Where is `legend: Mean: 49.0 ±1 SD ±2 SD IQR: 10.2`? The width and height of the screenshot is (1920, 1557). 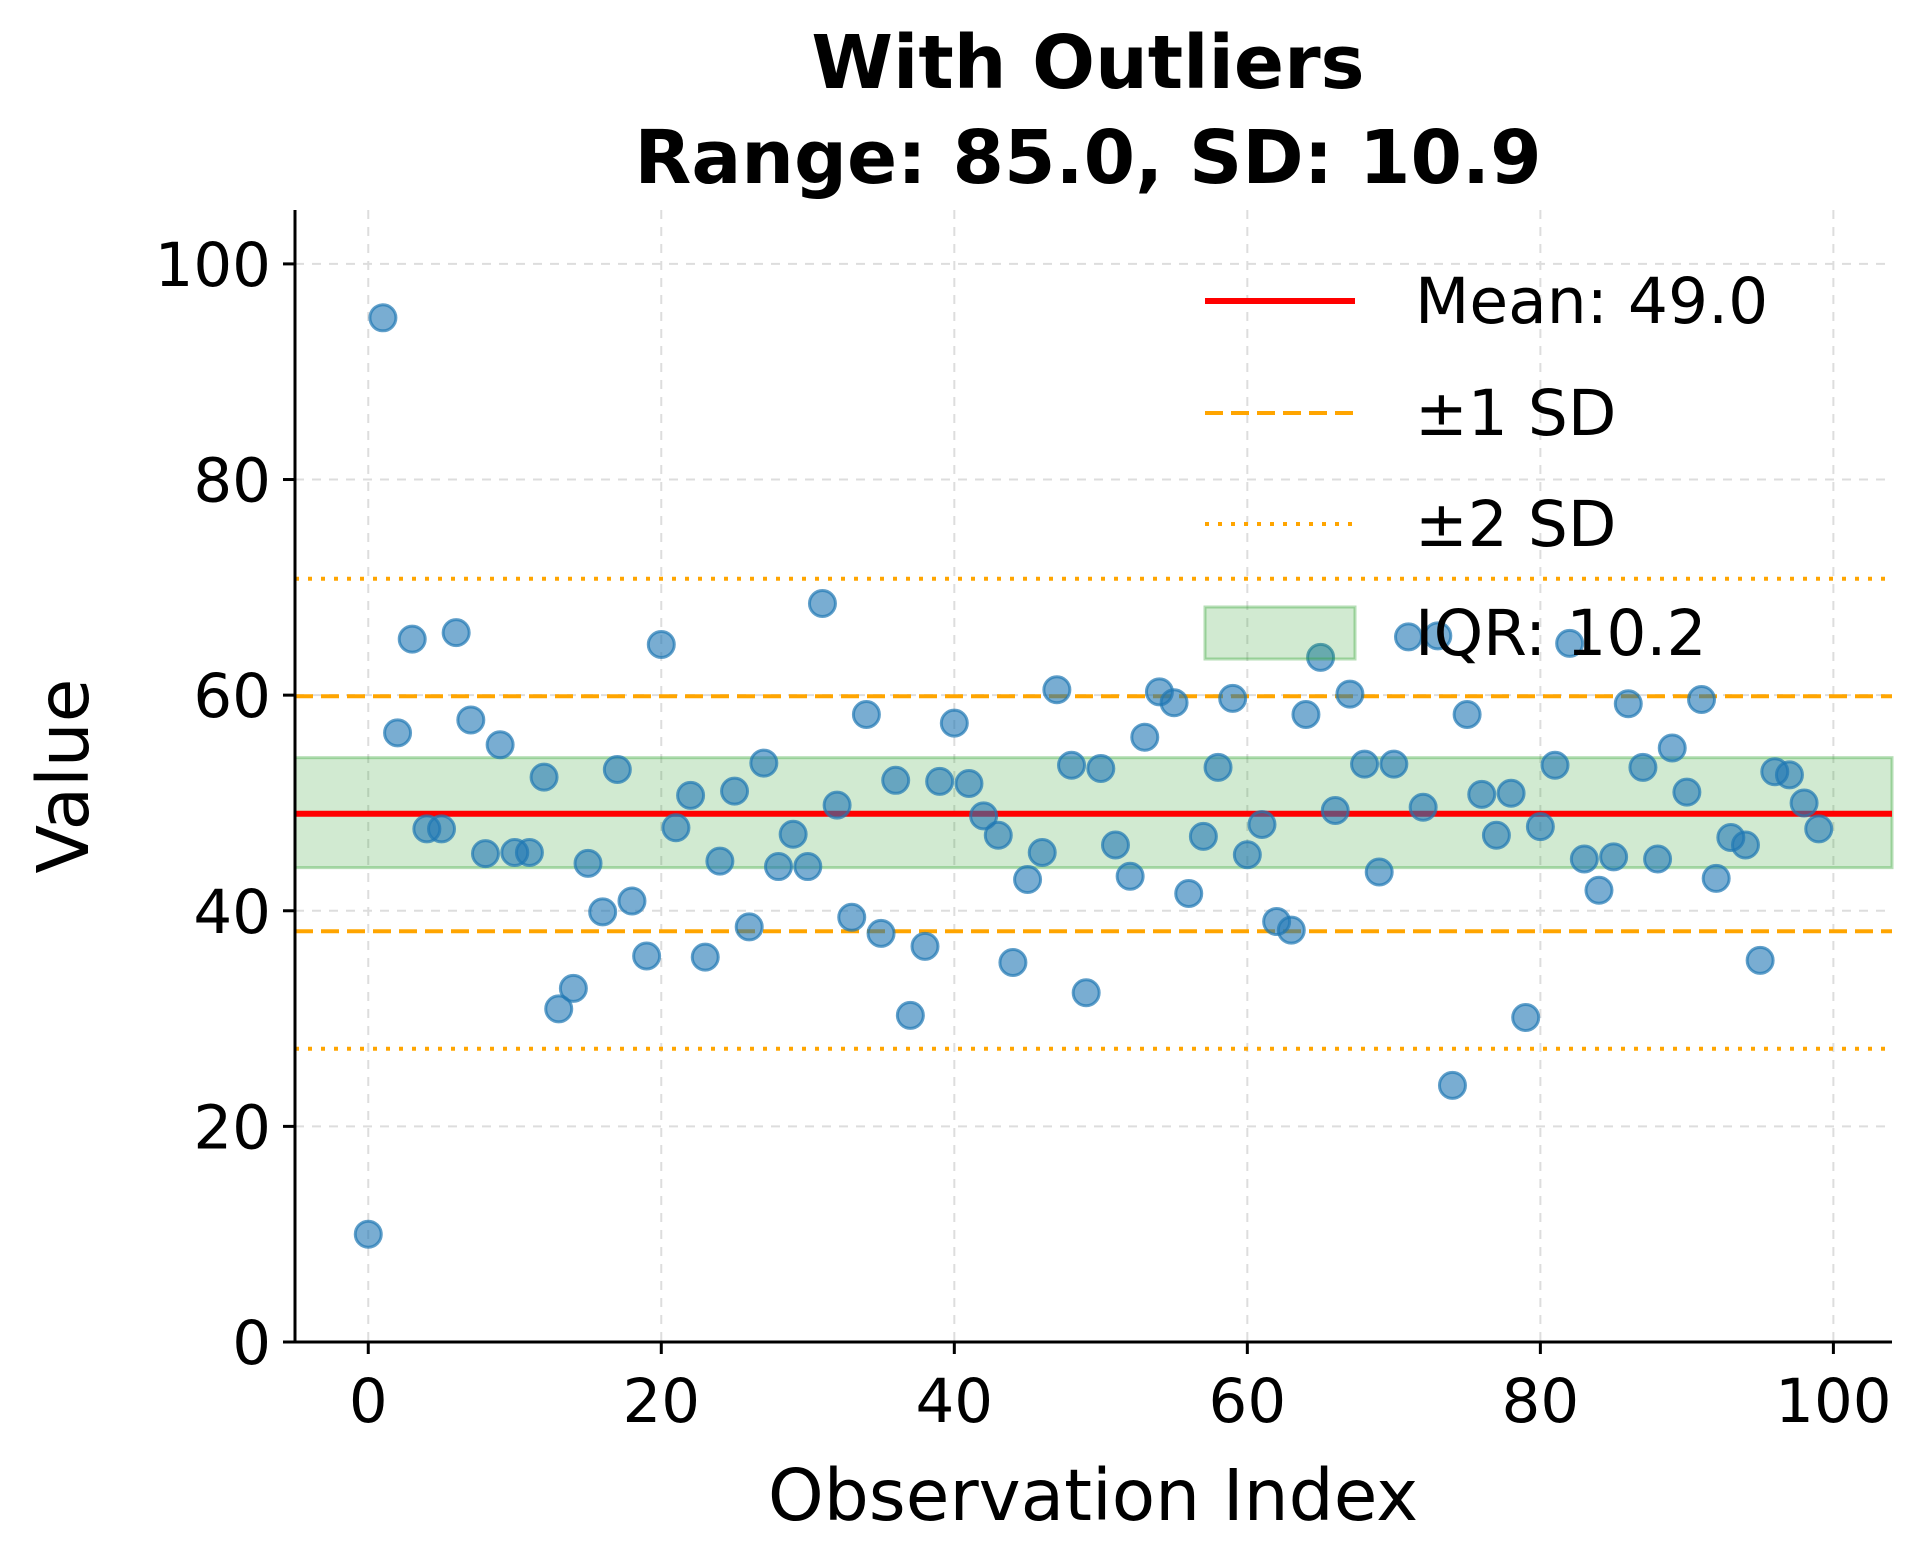 legend: Mean: 49.0 ±1 SD ±2 SD IQR: 10.2 is located at coordinates (1485, 467).